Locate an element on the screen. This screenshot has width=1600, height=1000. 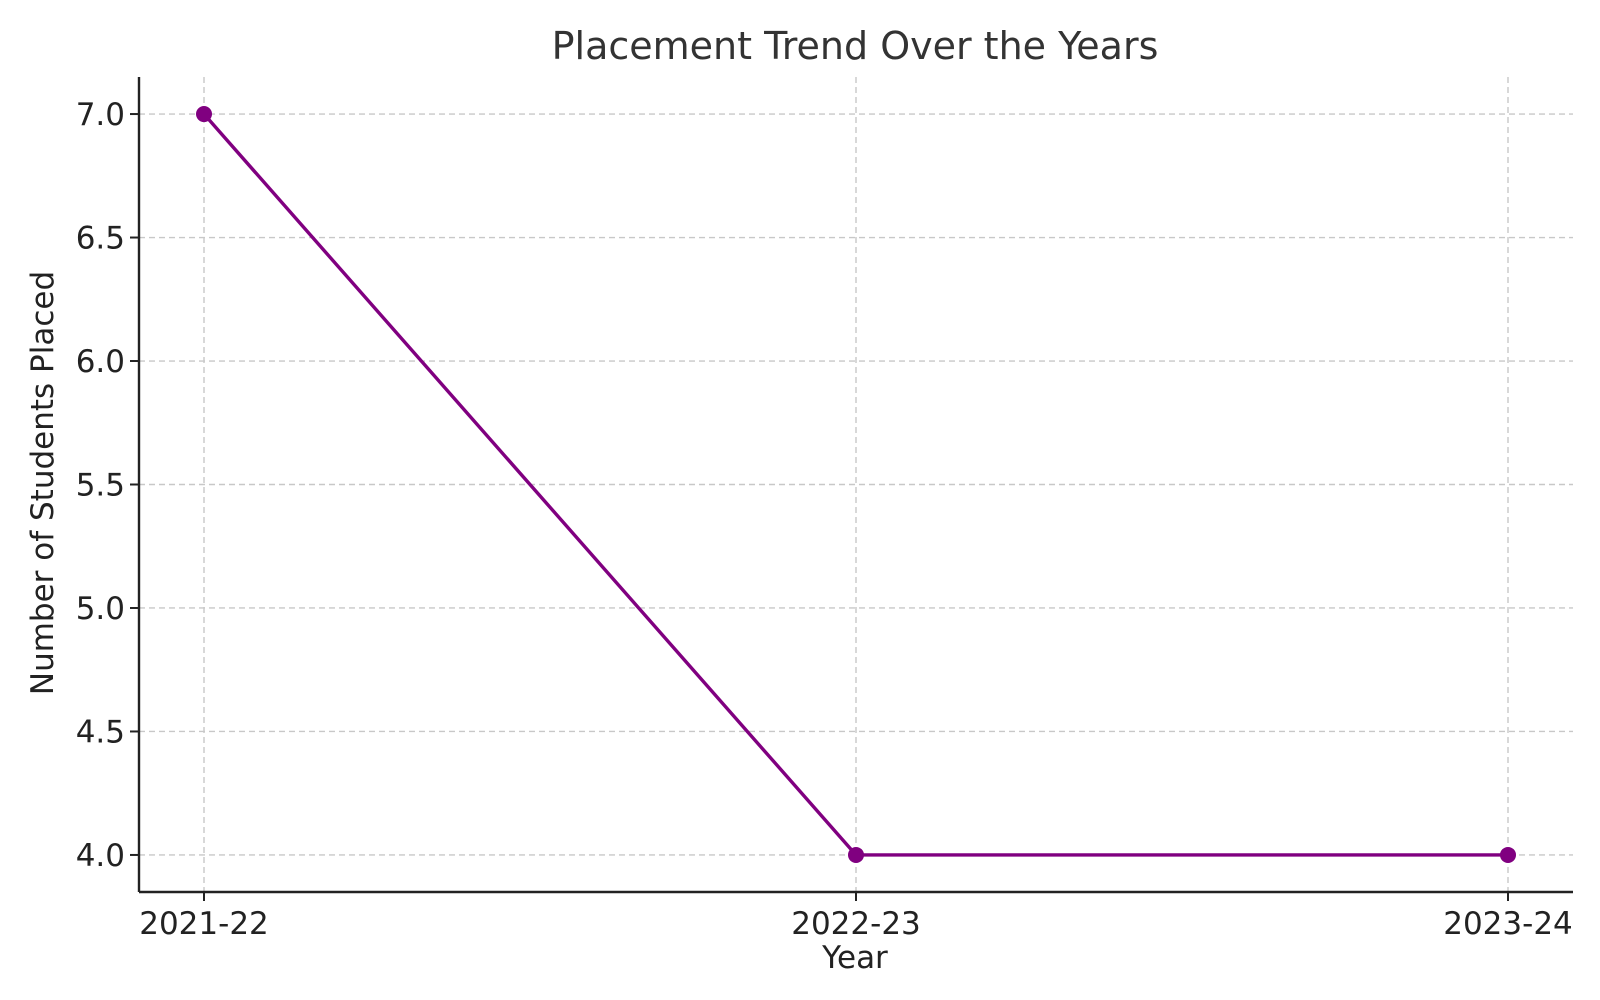
y-tick-label: 4.0 is located at coordinates (100, 856).